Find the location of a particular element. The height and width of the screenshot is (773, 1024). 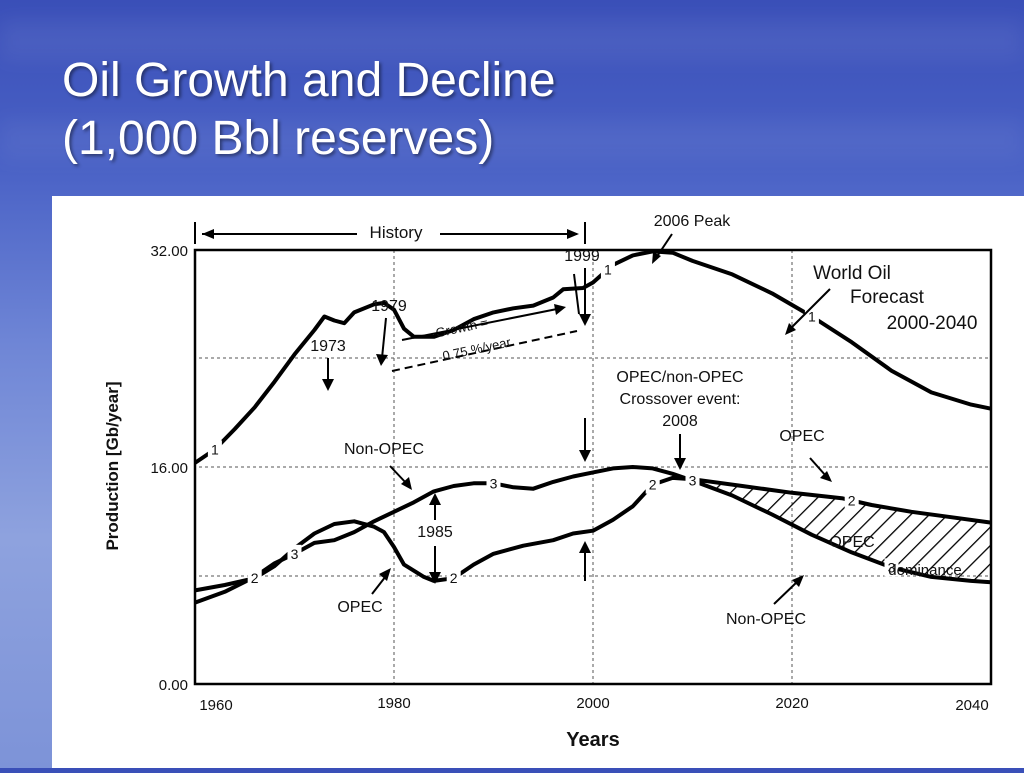

history-label: History is located at coordinates (396, 232).